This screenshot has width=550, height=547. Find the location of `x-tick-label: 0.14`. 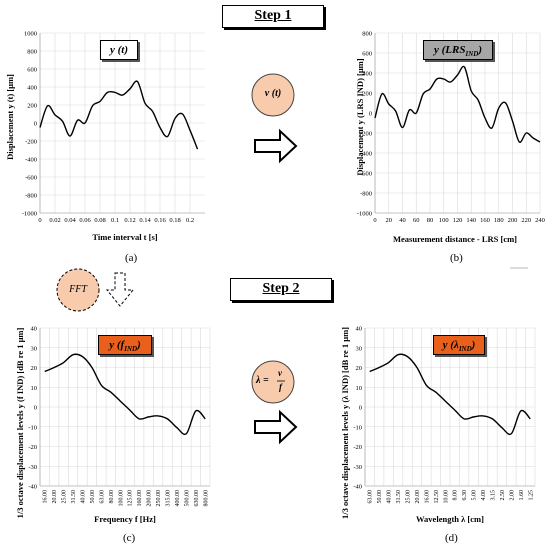

x-tick-label: 0.14 is located at coordinates (145, 220).